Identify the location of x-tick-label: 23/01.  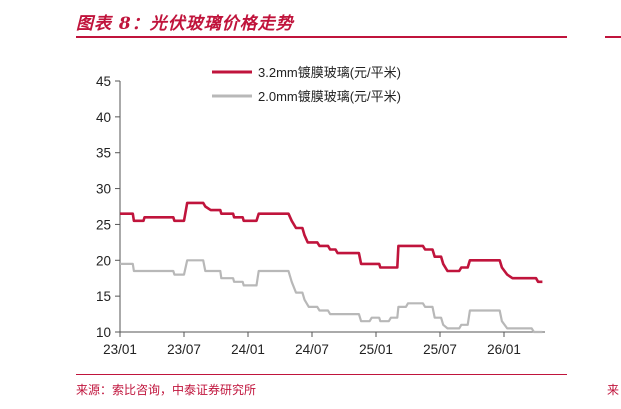
(120, 349).